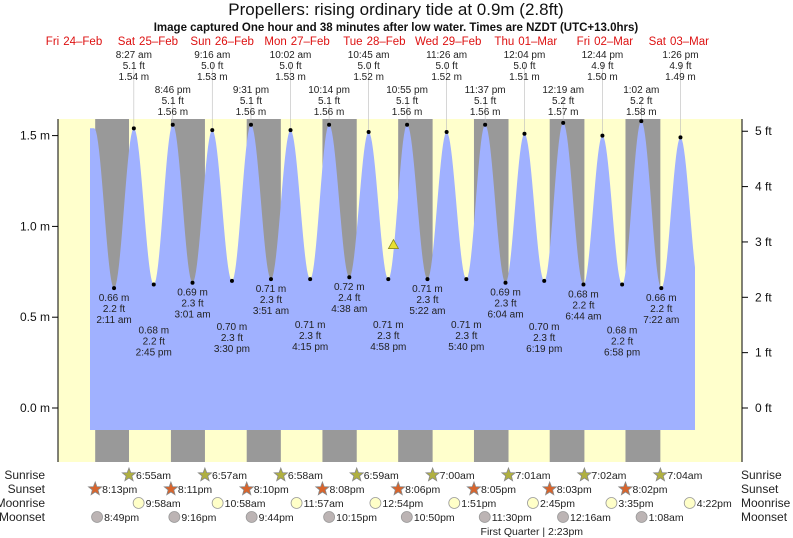 The width and height of the screenshot is (793, 538). What do you see at coordinates (622, 353) in the screenshot?
I see `low-tide-time: 6:58 pm` at bounding box center [622, 353].